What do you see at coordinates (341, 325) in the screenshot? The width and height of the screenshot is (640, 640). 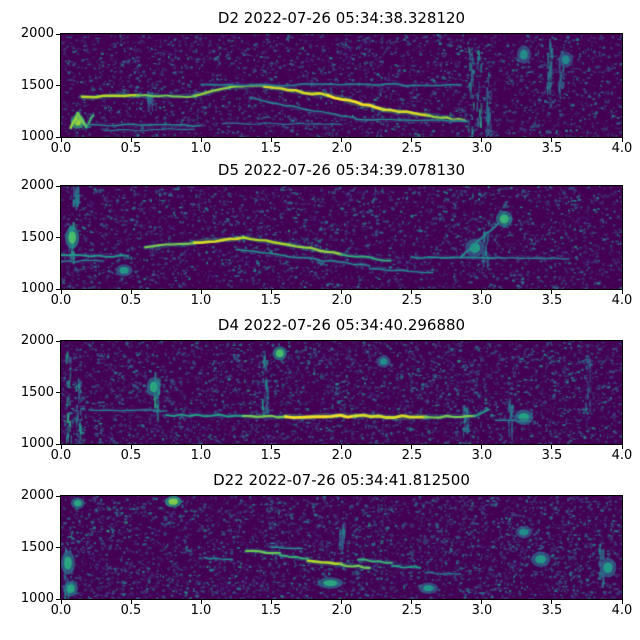 I see `subplot-title: D4 2022-07-26 05:34:40.296880` at bounding box center [341, 325].